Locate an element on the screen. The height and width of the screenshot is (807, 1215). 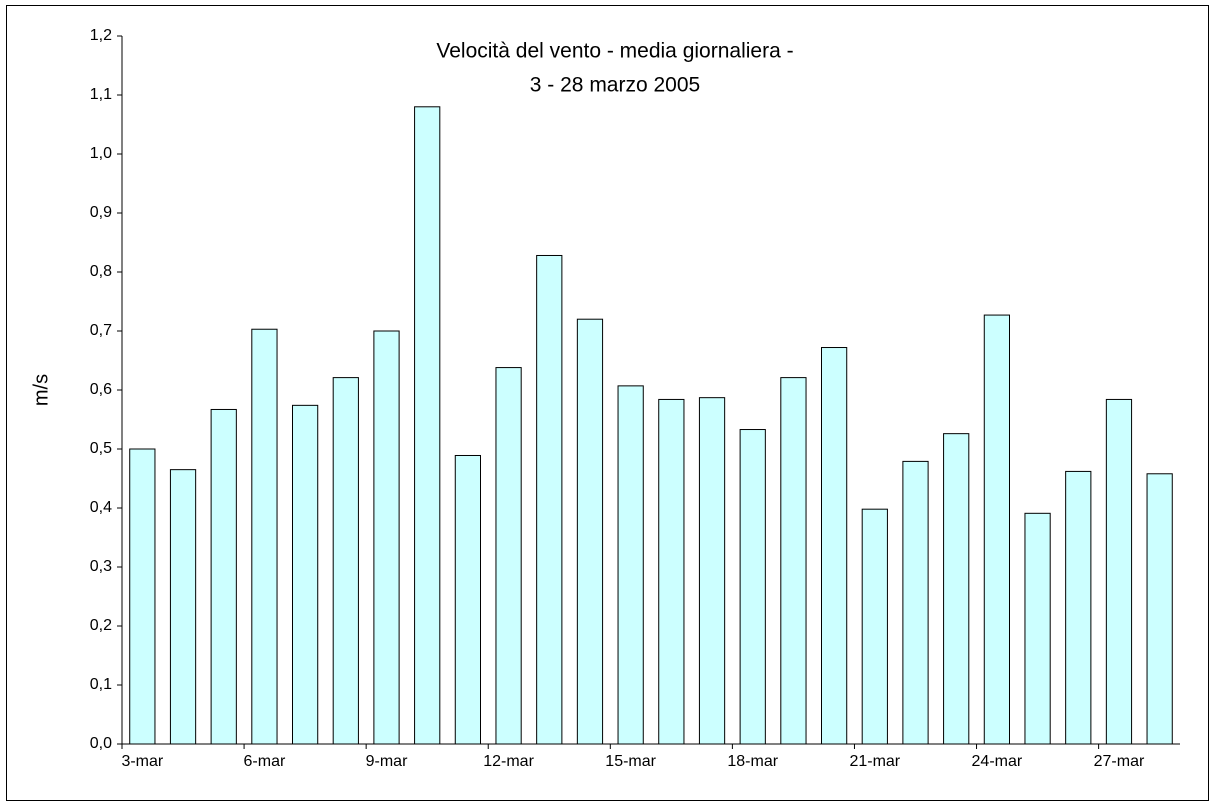
y-tick-label: 0,0 is located at coordinates (101, 743).